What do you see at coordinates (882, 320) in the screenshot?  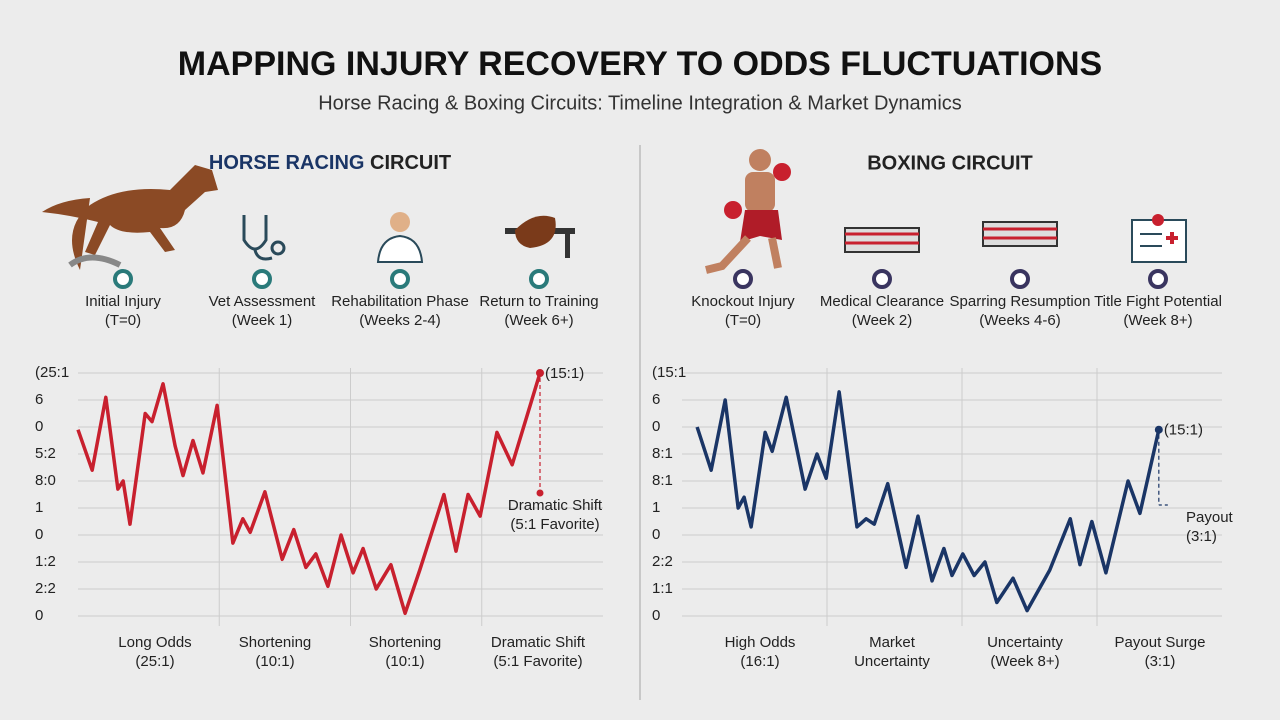 I see `timeline-sublabel: (Week 2)` at bounding box center [882, 320].